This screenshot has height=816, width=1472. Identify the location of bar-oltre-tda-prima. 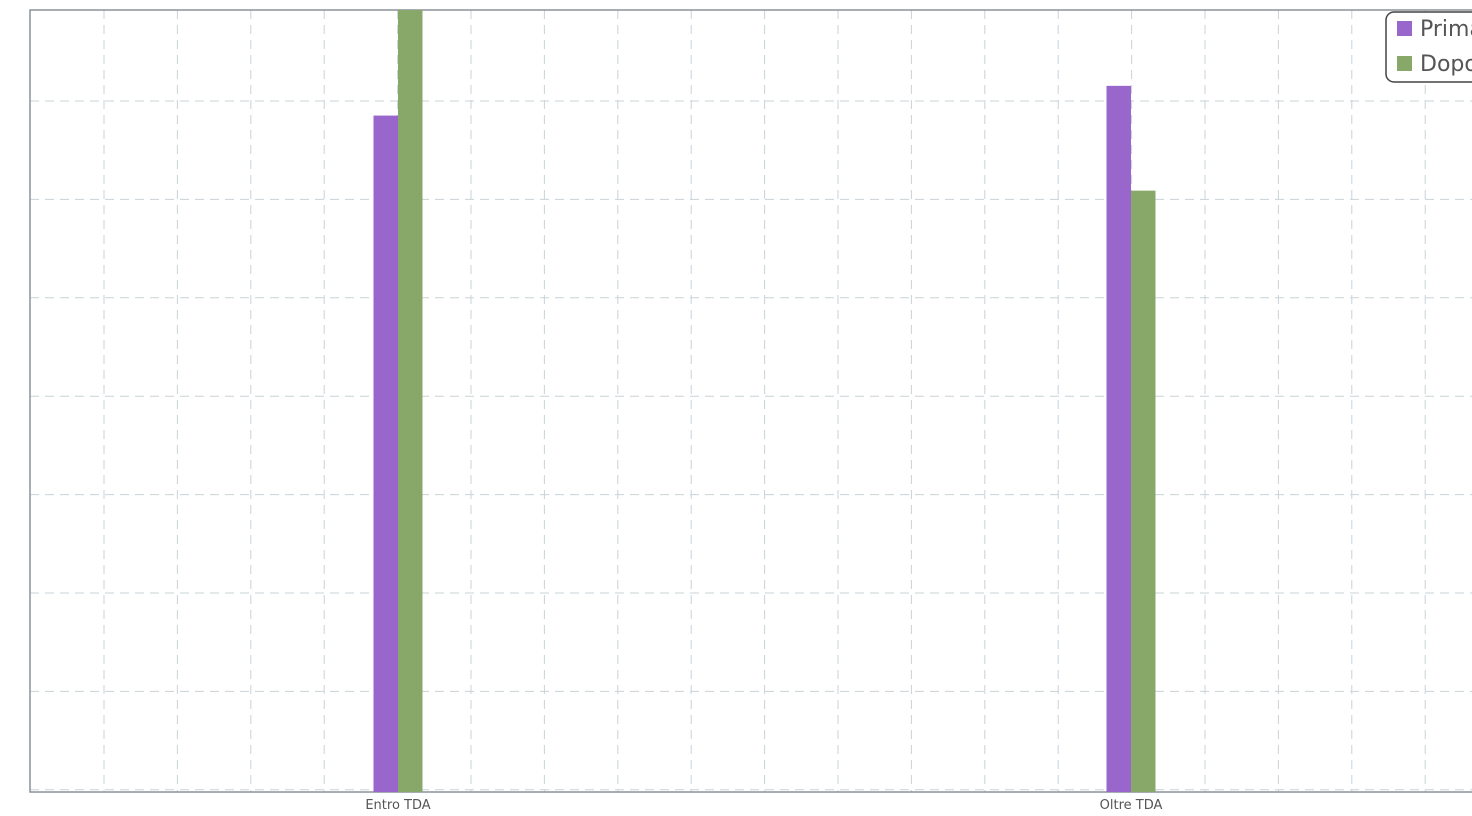
(1118, 438).